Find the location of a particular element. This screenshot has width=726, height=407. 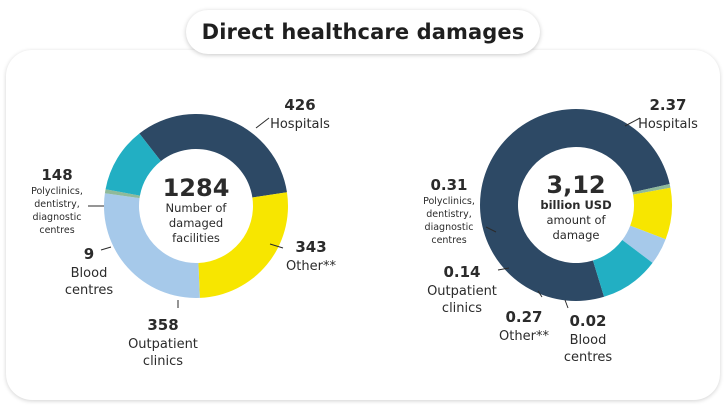

slice-value-polyclinics: 148 is located at coordinates (56, 175).